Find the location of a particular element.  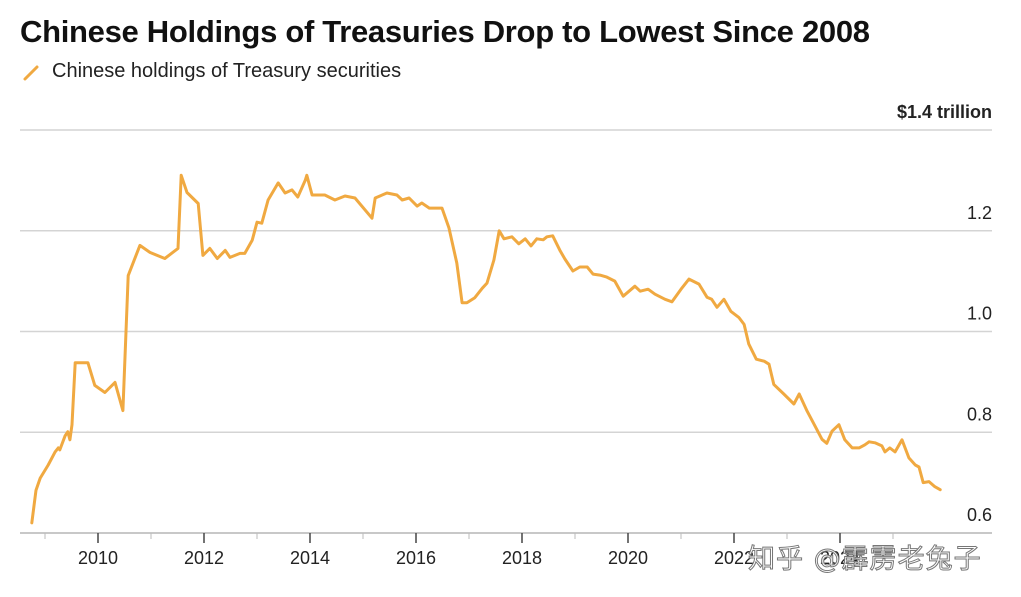

y-tick-label: 1.2 is located at coordinates (979, 213).